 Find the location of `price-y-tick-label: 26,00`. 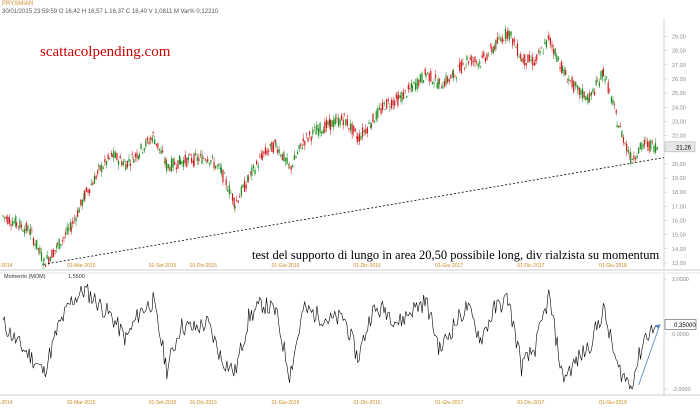

price-y-tick-label: 26,00 is located at coordinates (679, 80).